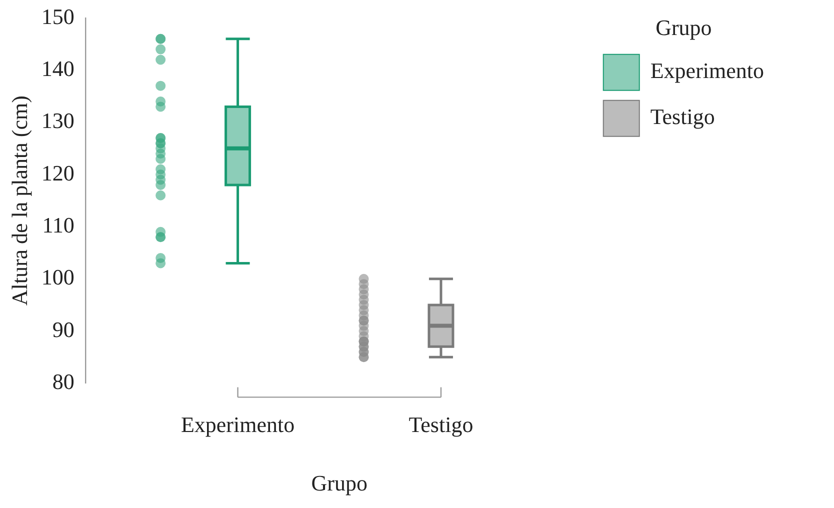  Describe the element at coordinates (339, 483) in the screenshot. I see `x-axis-title: Grupo` at that location.